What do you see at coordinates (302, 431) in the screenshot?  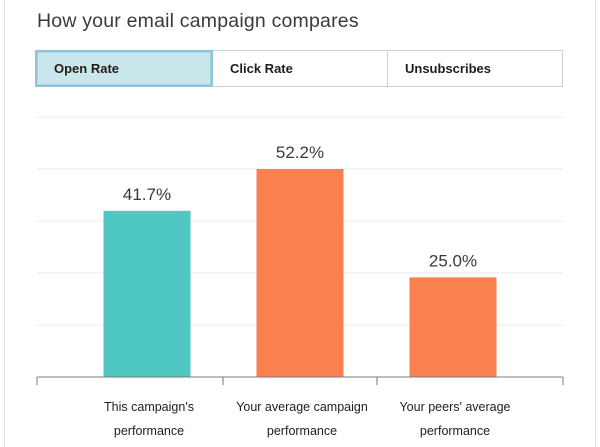 I see `category-label-2: performance` at bounding box center [302, 431].